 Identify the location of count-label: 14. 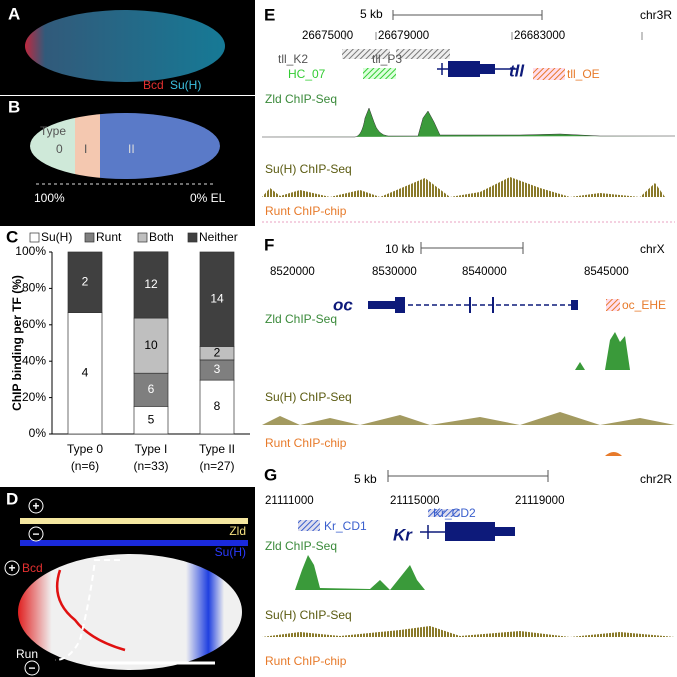
(217, 298).